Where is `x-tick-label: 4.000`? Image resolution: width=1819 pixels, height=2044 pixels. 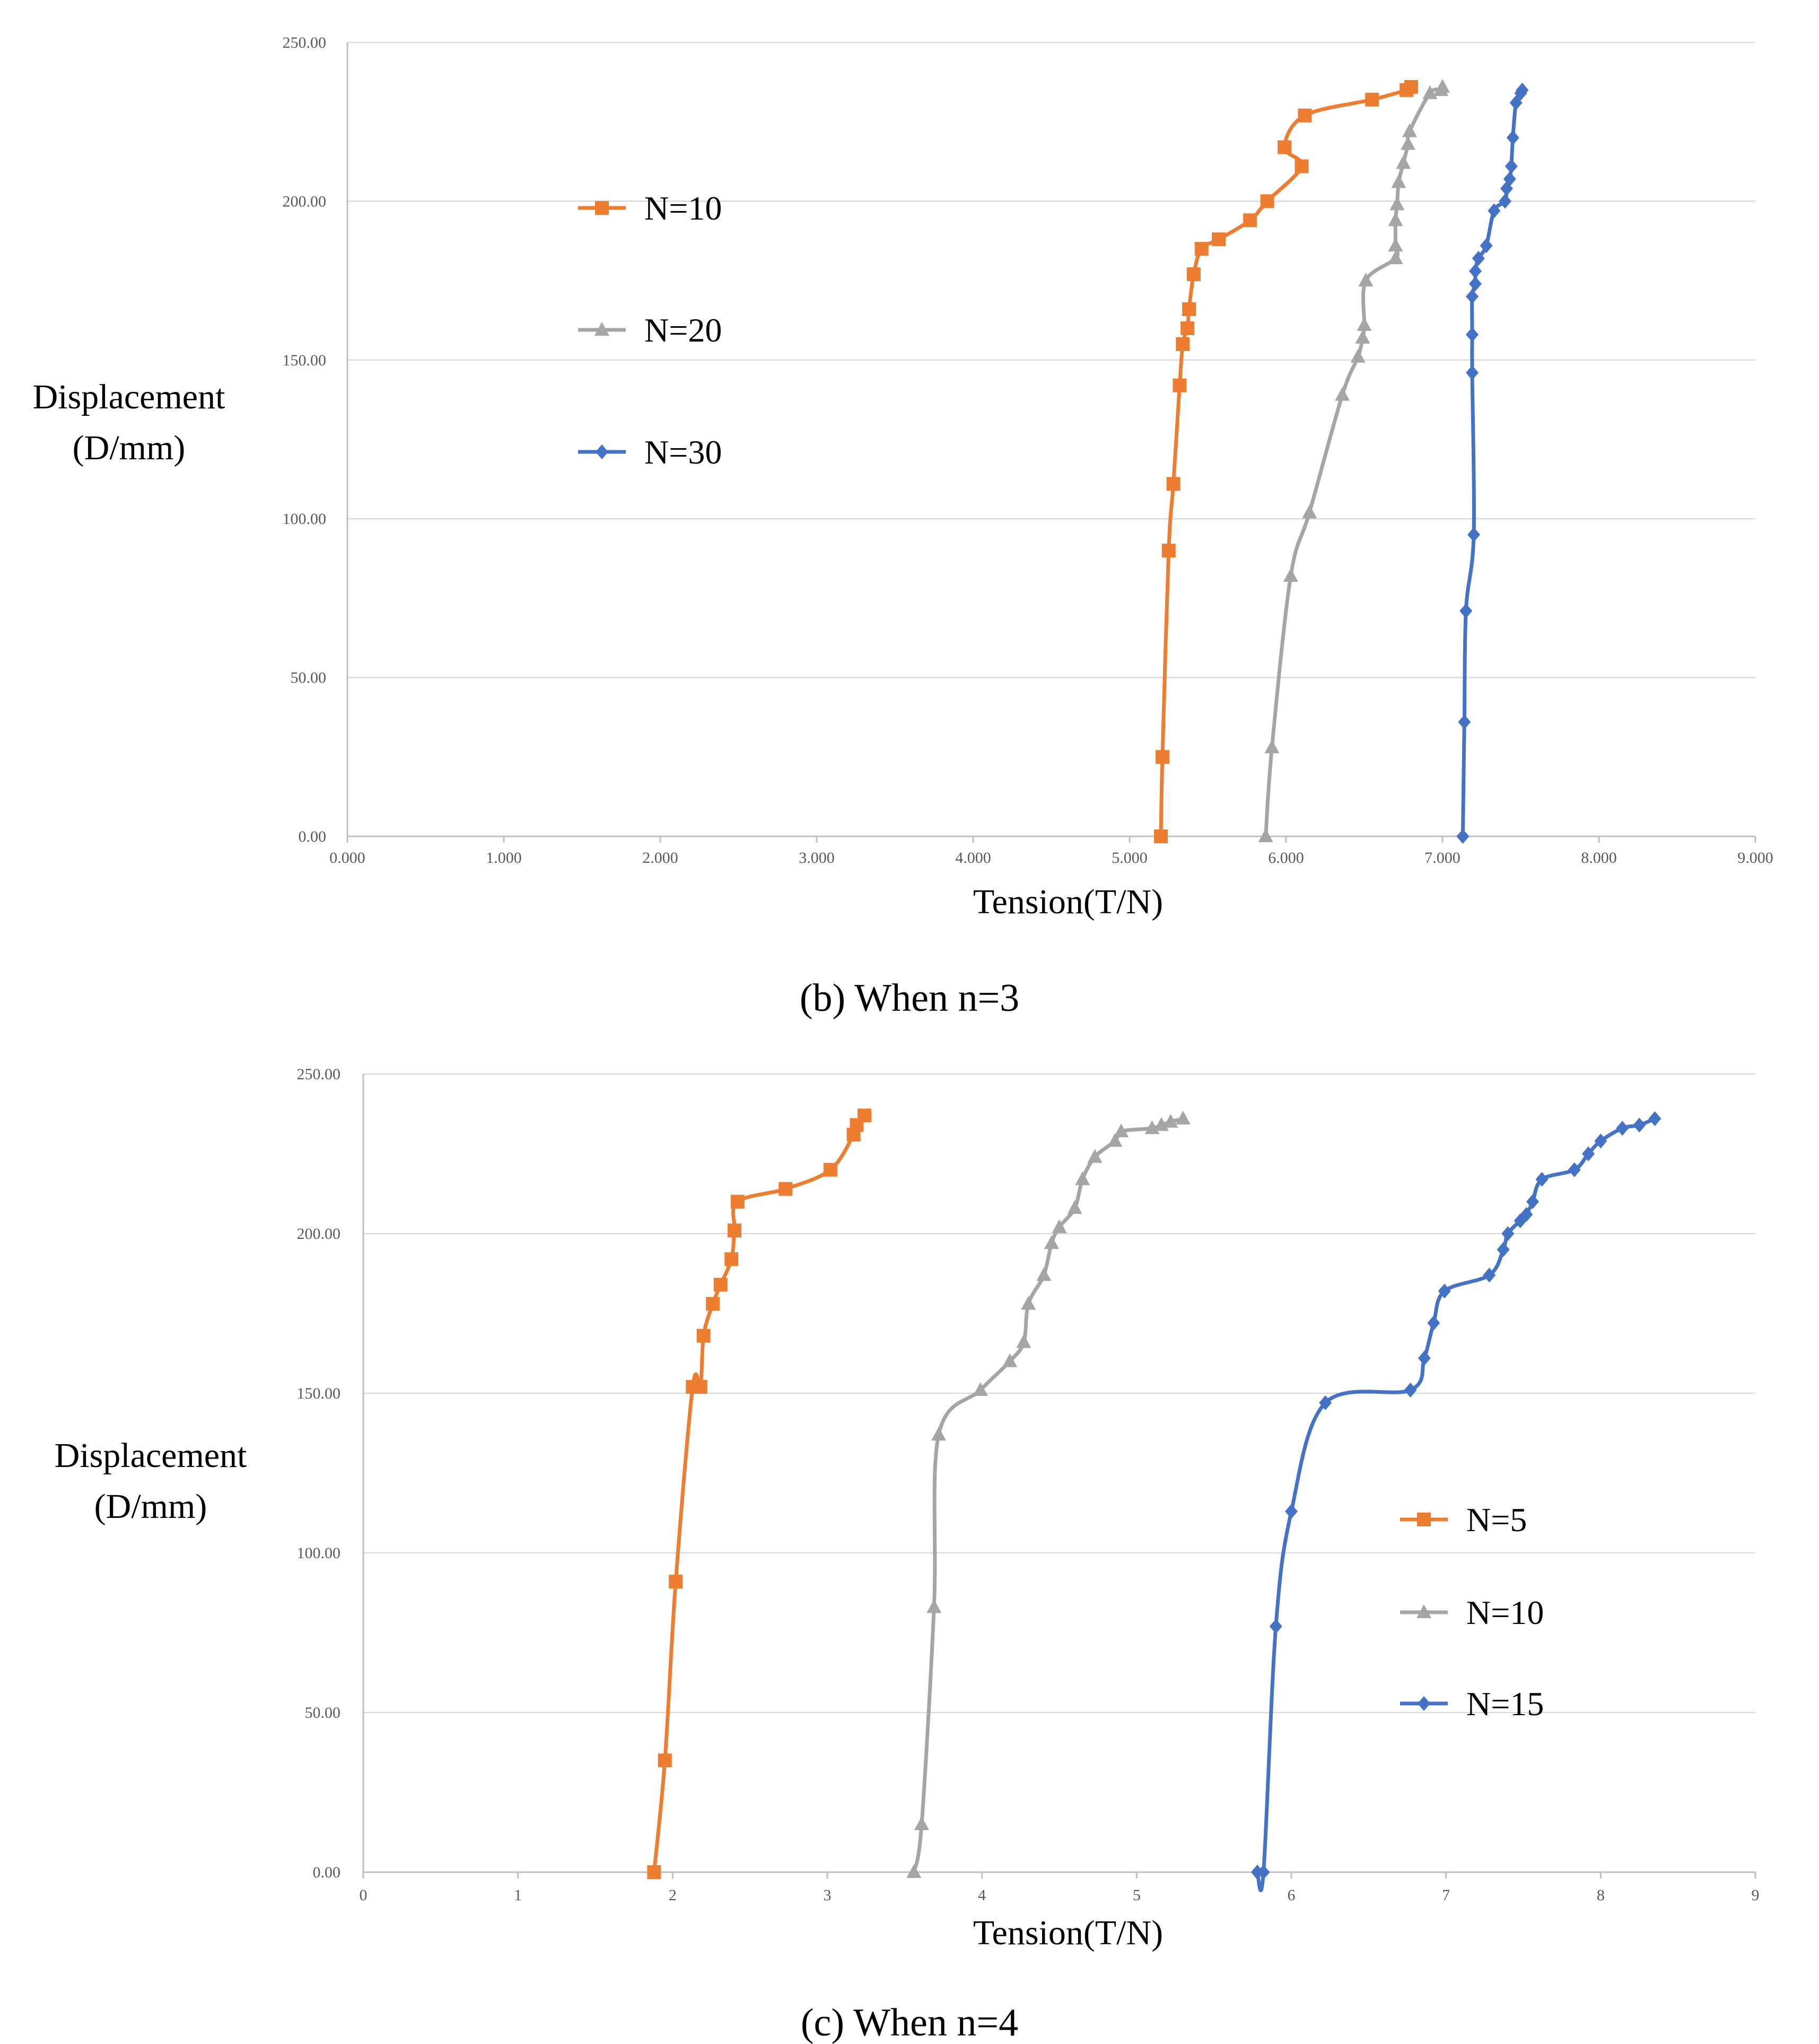 x-tick-label: 4.000 is located at coordinates (973, 858).